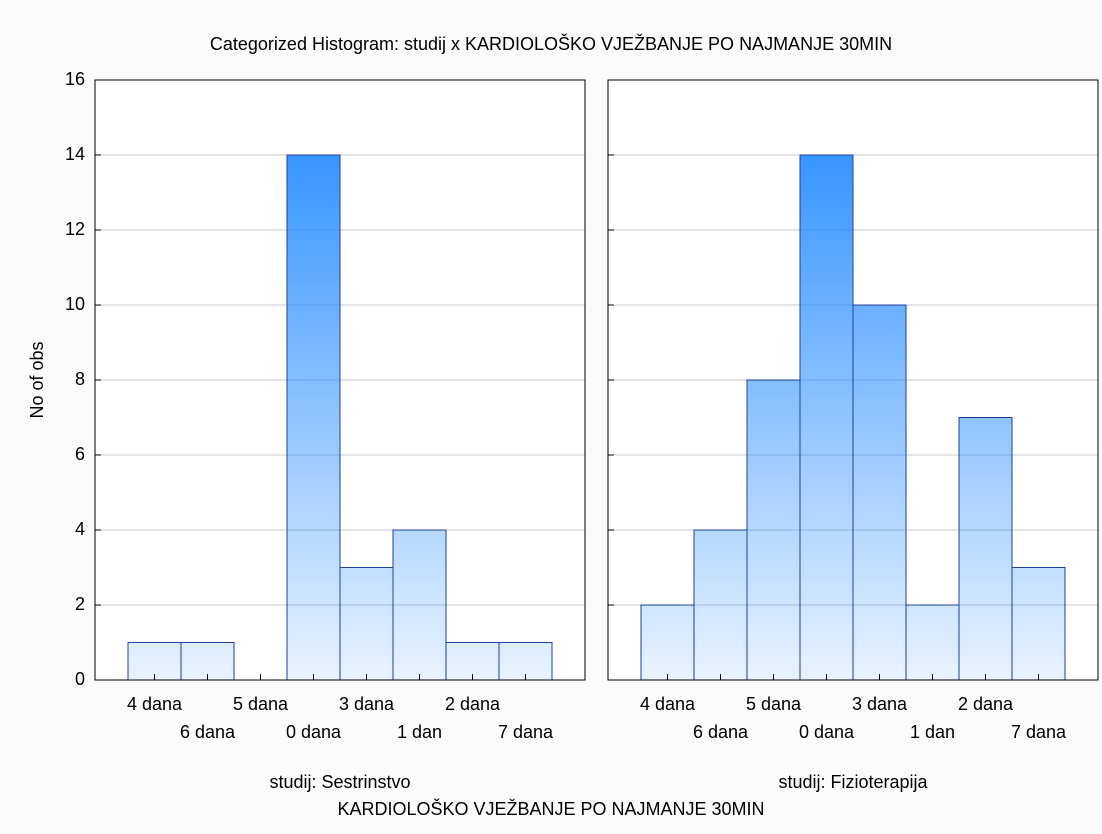 The image size is (1102, 834). What do you see at coordinates (75, 79) in the screenshot?
I see `y-tick-label: 16` at bounding box center [75, 79].